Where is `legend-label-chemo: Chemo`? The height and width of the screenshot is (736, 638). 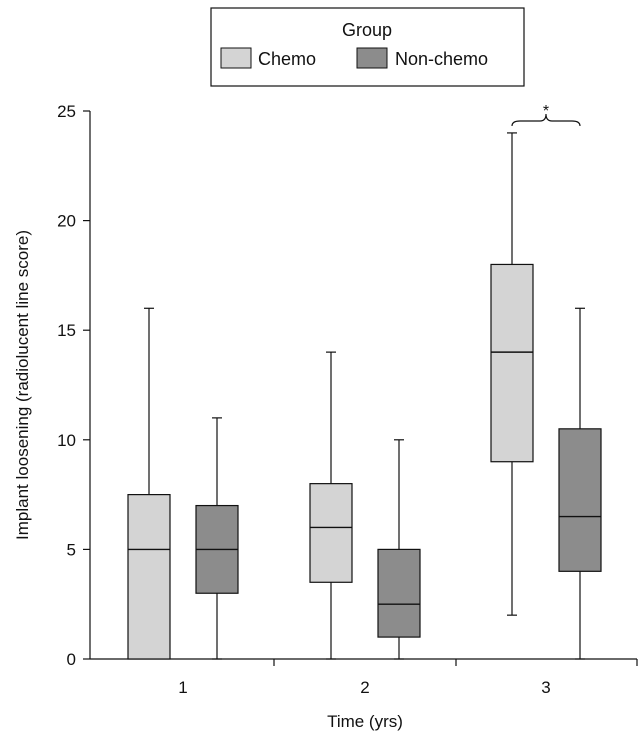 legend-label-chemo: Chemo is located at coordinates (287, 59).